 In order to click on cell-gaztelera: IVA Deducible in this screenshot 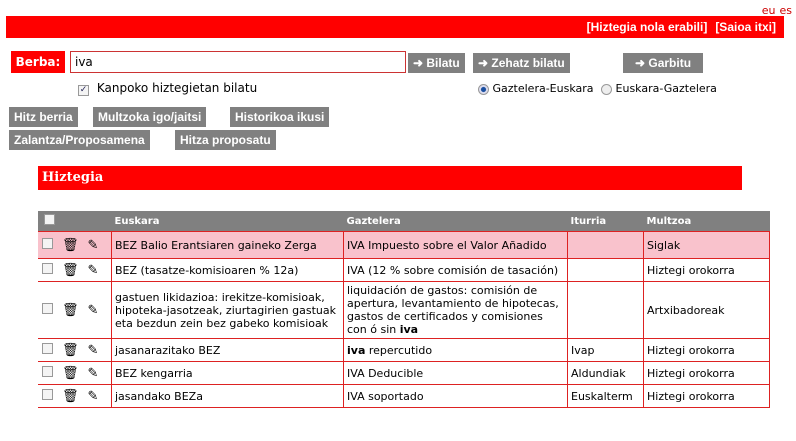, I will do `click(455, 373)`.